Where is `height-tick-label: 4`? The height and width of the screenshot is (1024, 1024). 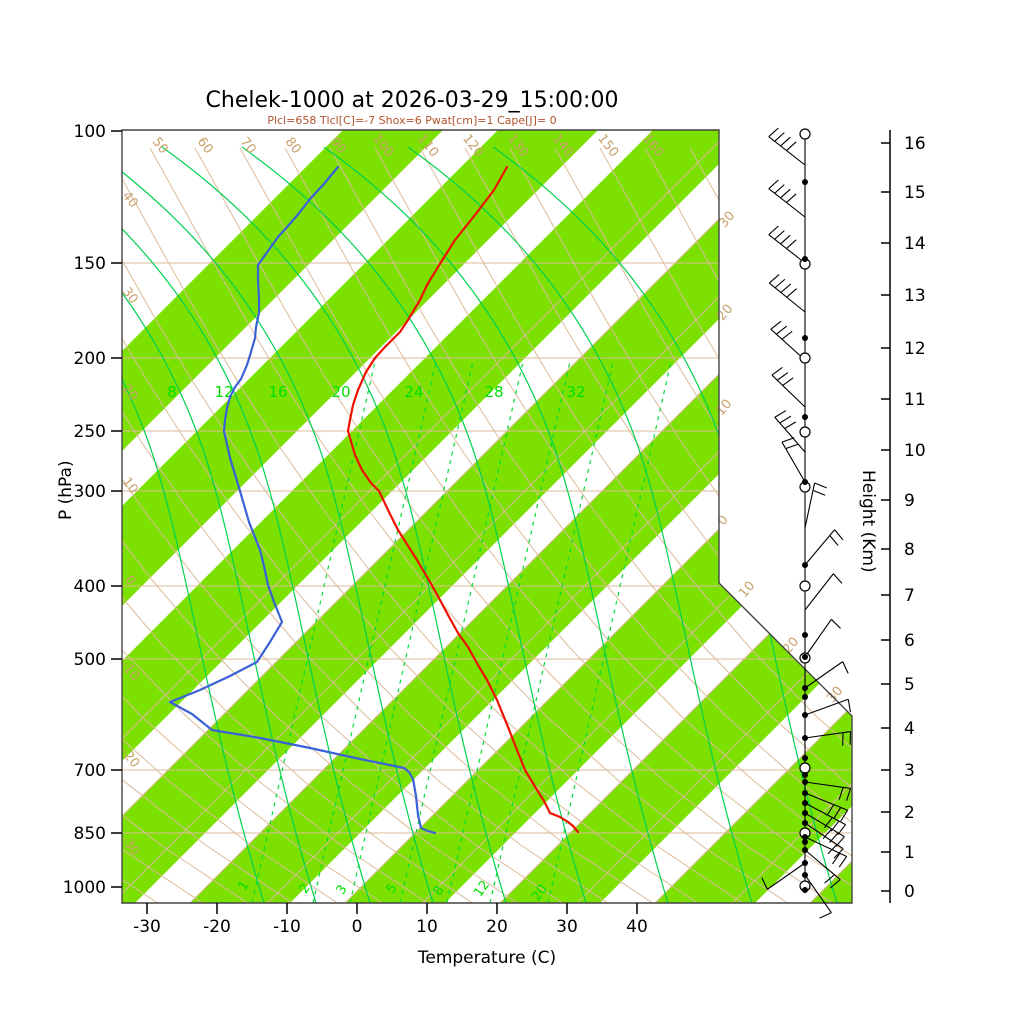 height-tick-label: 4 is located at coordinates (909, 729).